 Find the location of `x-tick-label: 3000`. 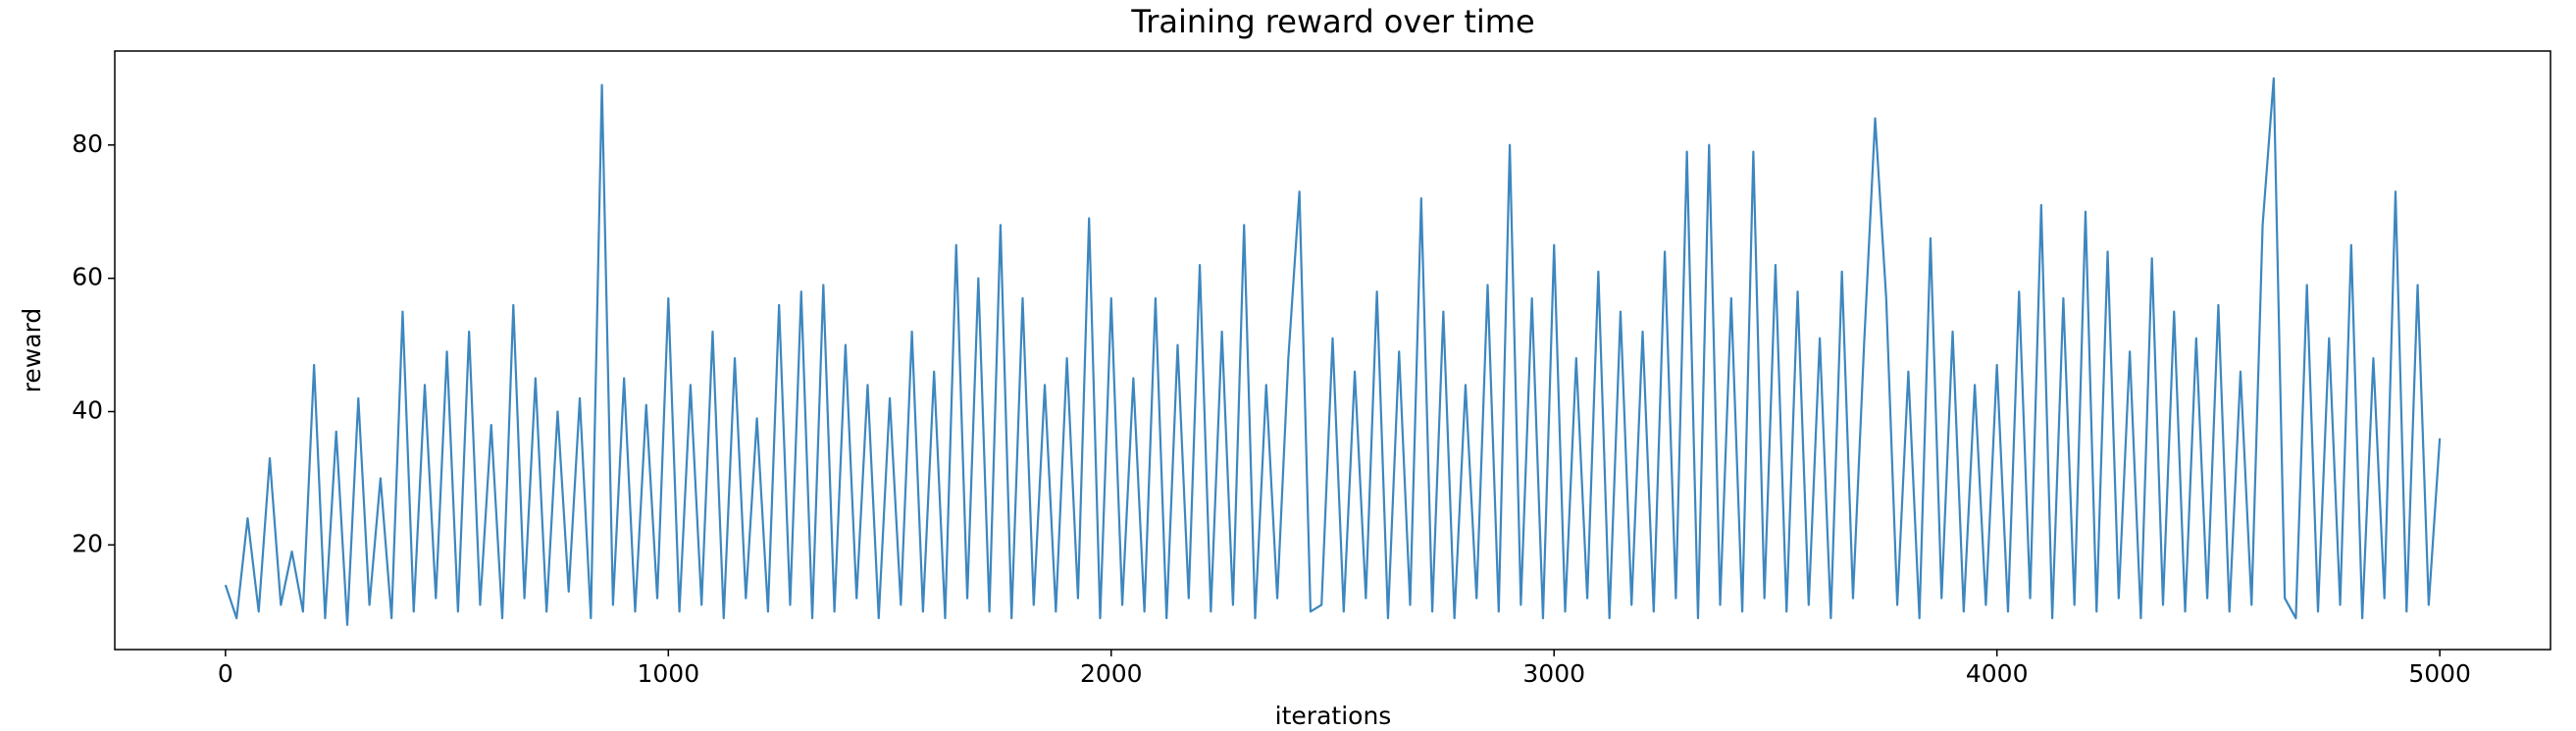

x-tick-label: 3000 is located at coordinates (1553, 673).